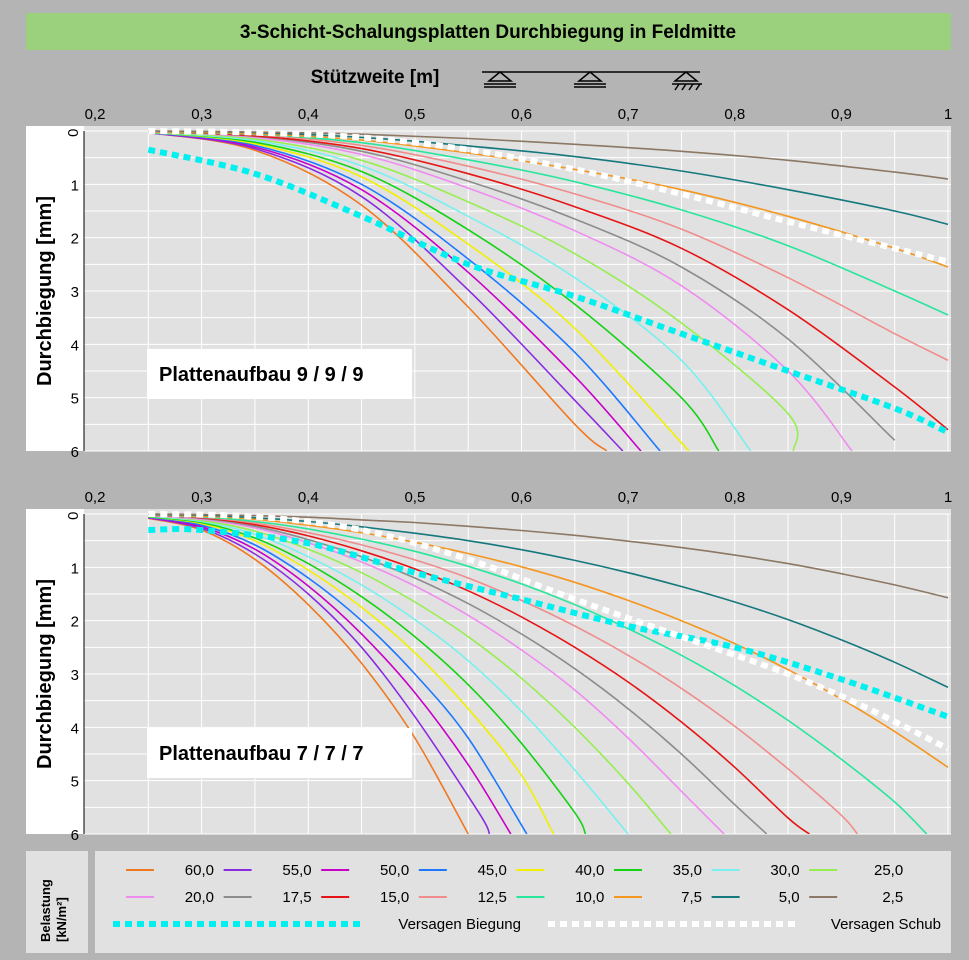  What do you see at coordinates (261, 375) in the screenshot?
I see `panel-annotation: Plattenaufbau 9 / 9 / 9` at bounding box center [261, 375].